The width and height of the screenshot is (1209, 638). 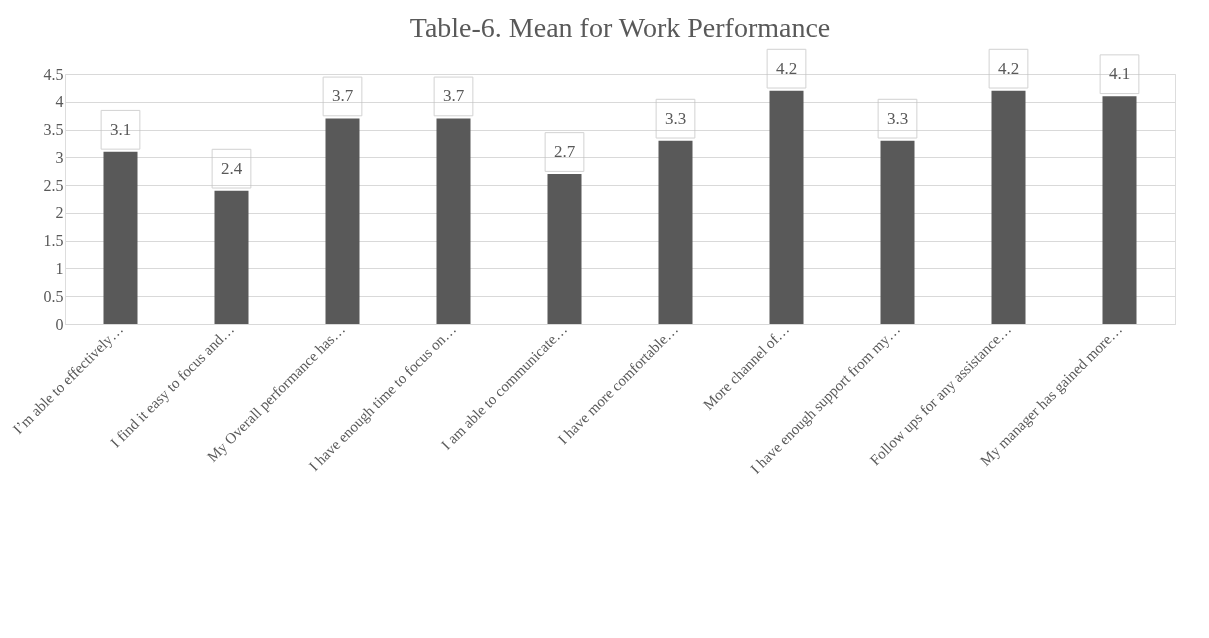 I want to click on chart-title: Table-6. Mean for Work Performance, so click(x=620, y=28).